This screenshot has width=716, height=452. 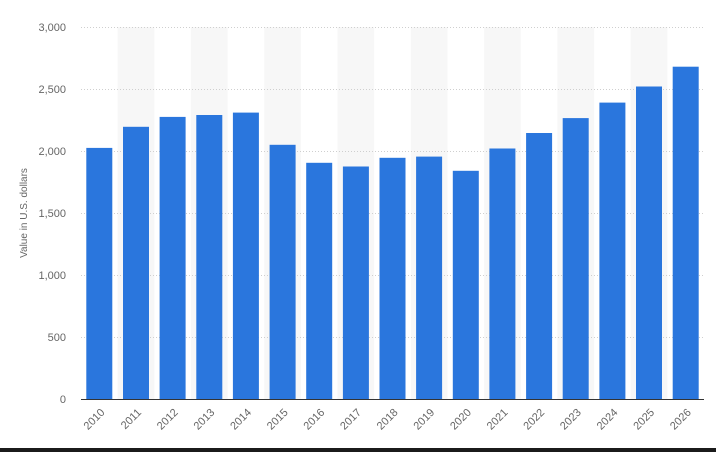 What do you see at coordinates (245, 255) in the screenshot?
I see `bar-2014` at bounding box center [245, 255].